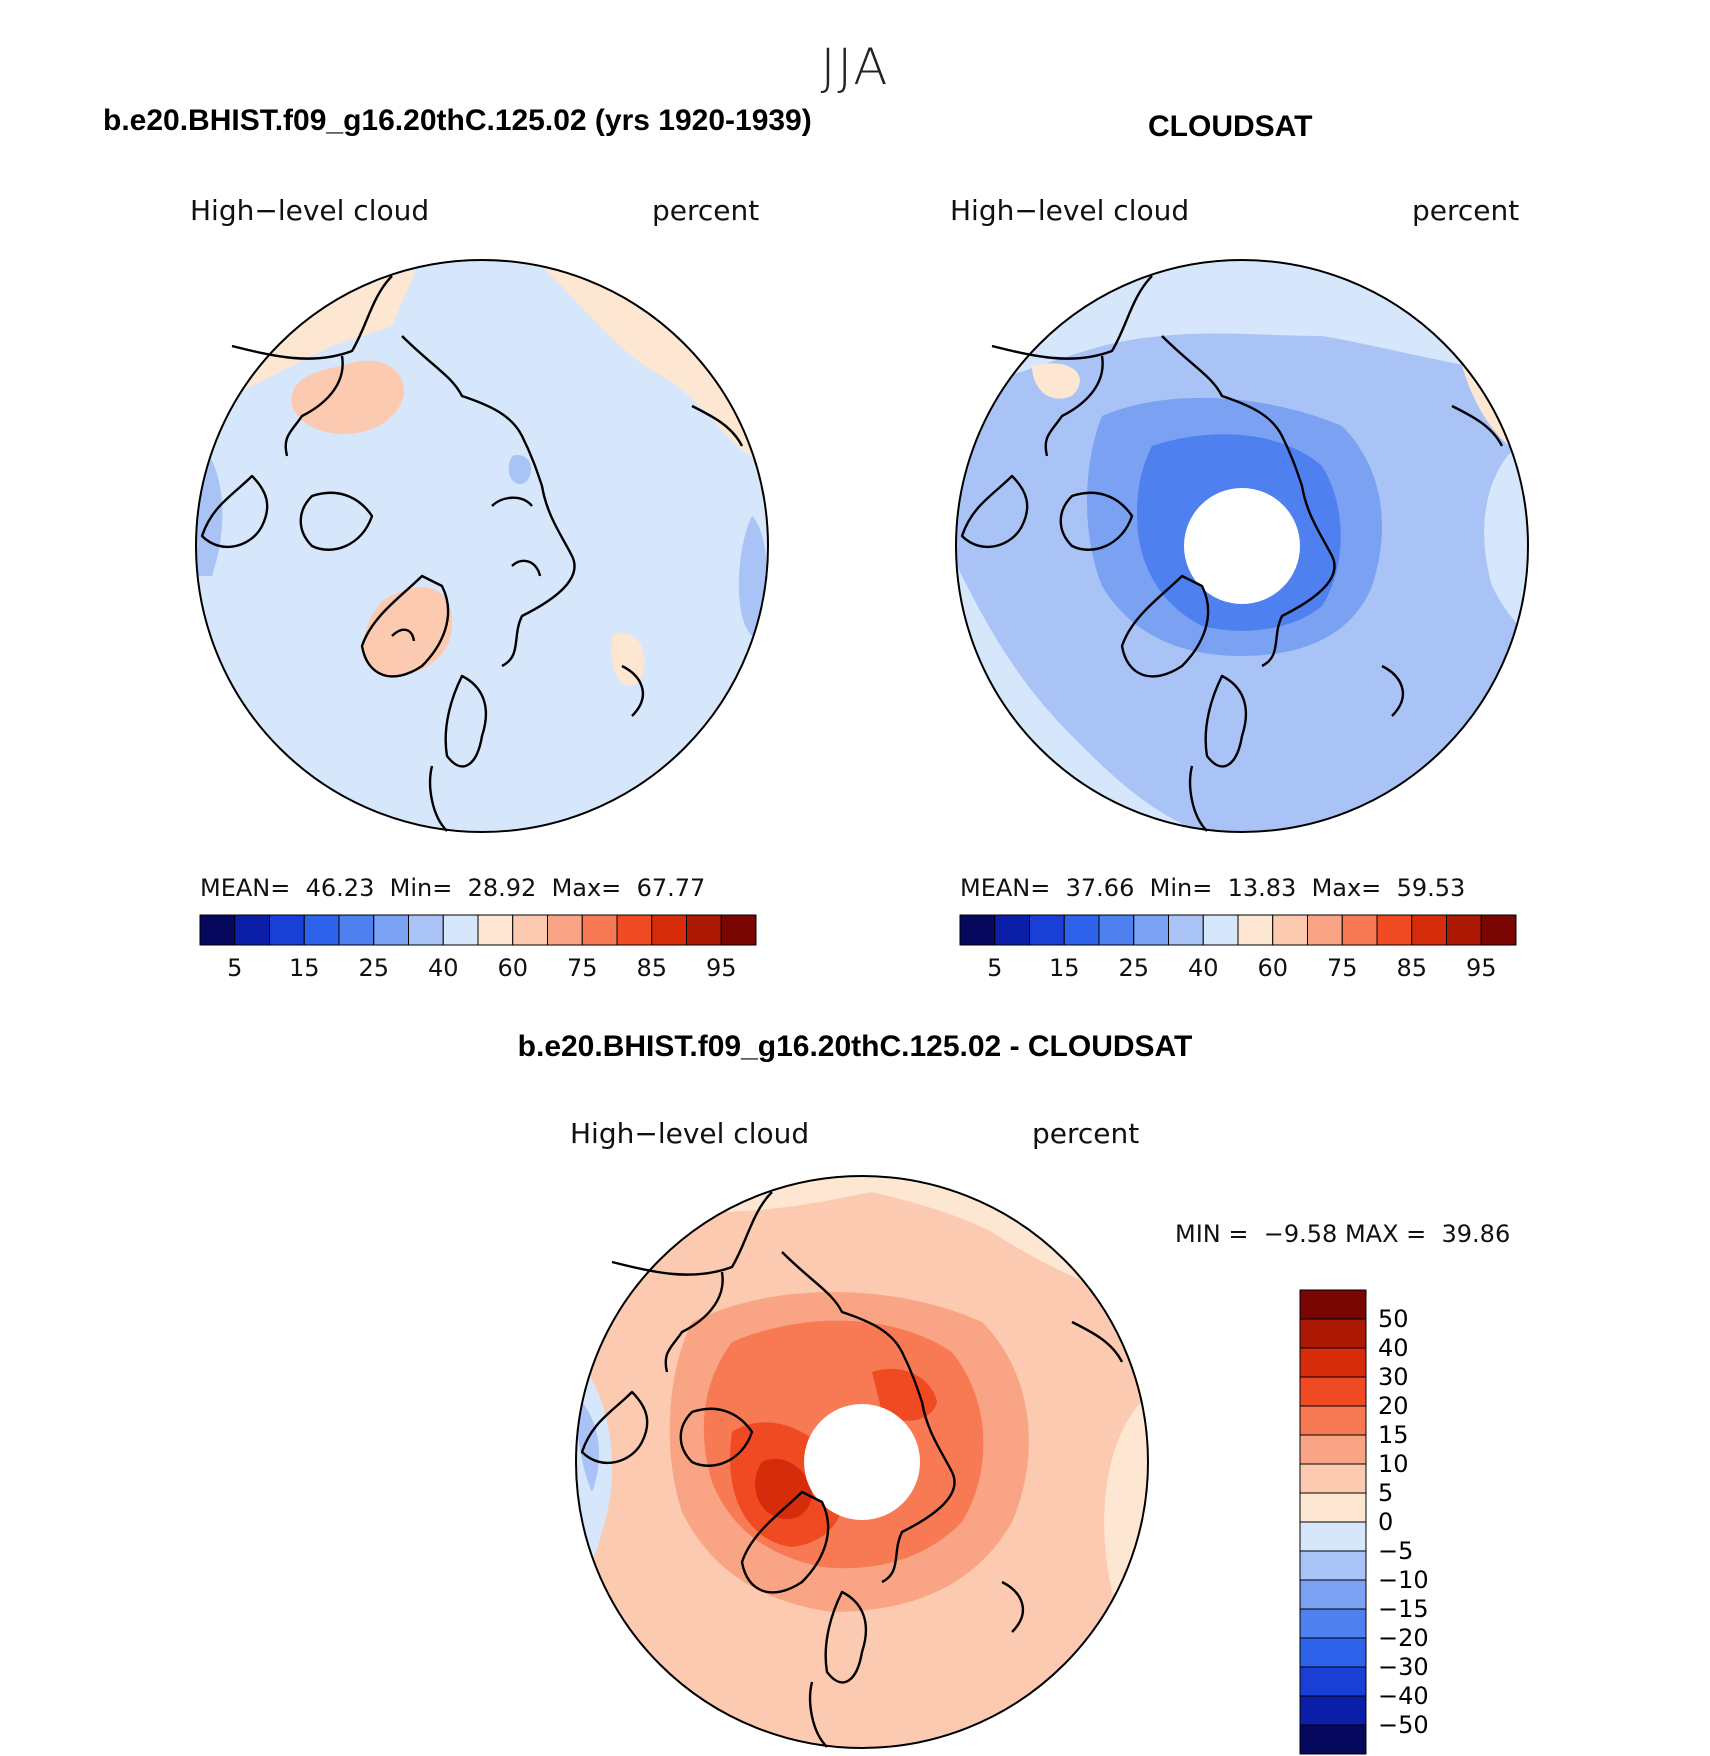 The width and height of the screenshot is (1710, 1756). I want to click on map1-field-base, so click(482, 546).